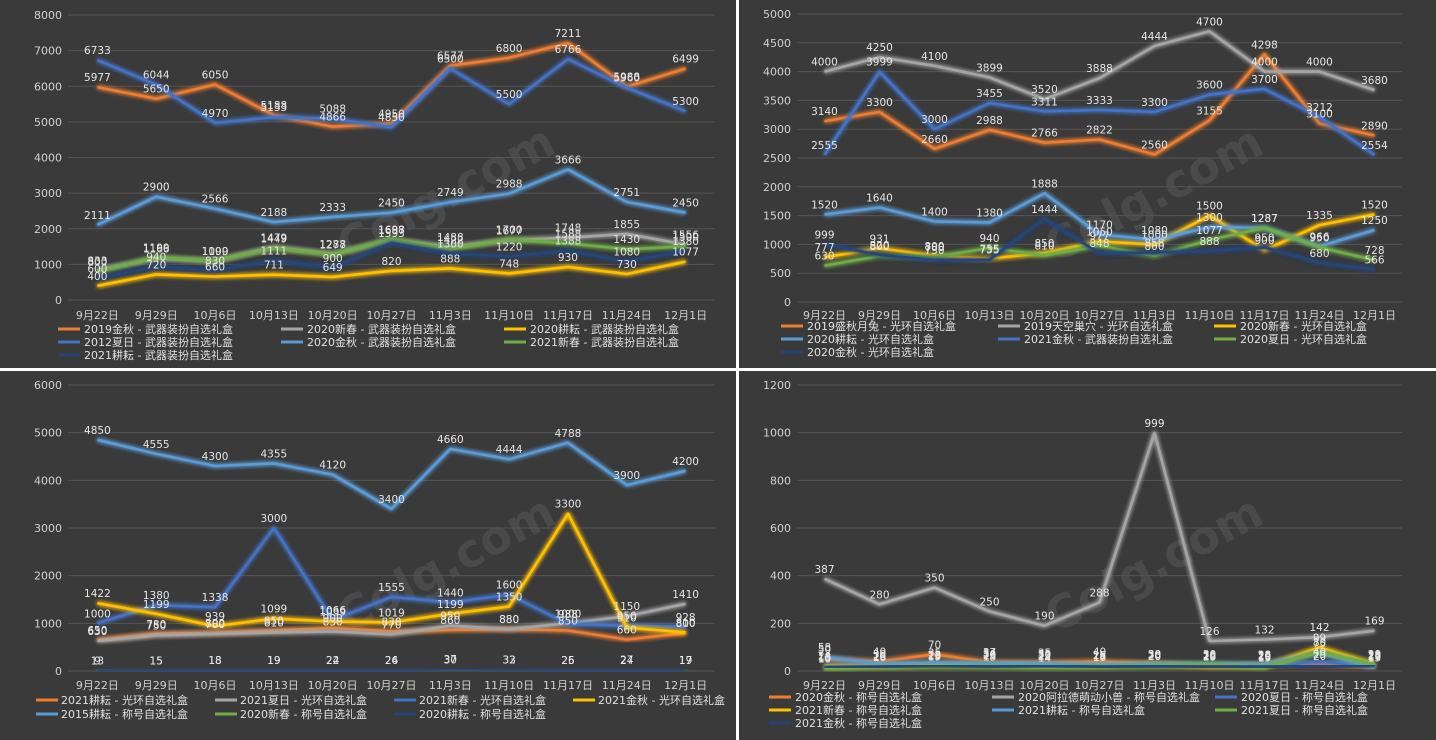 The image size is (1436, 740). Describe the element at coordinates (686, 618) in the screenshot. I see `data-label: 928` at that location.